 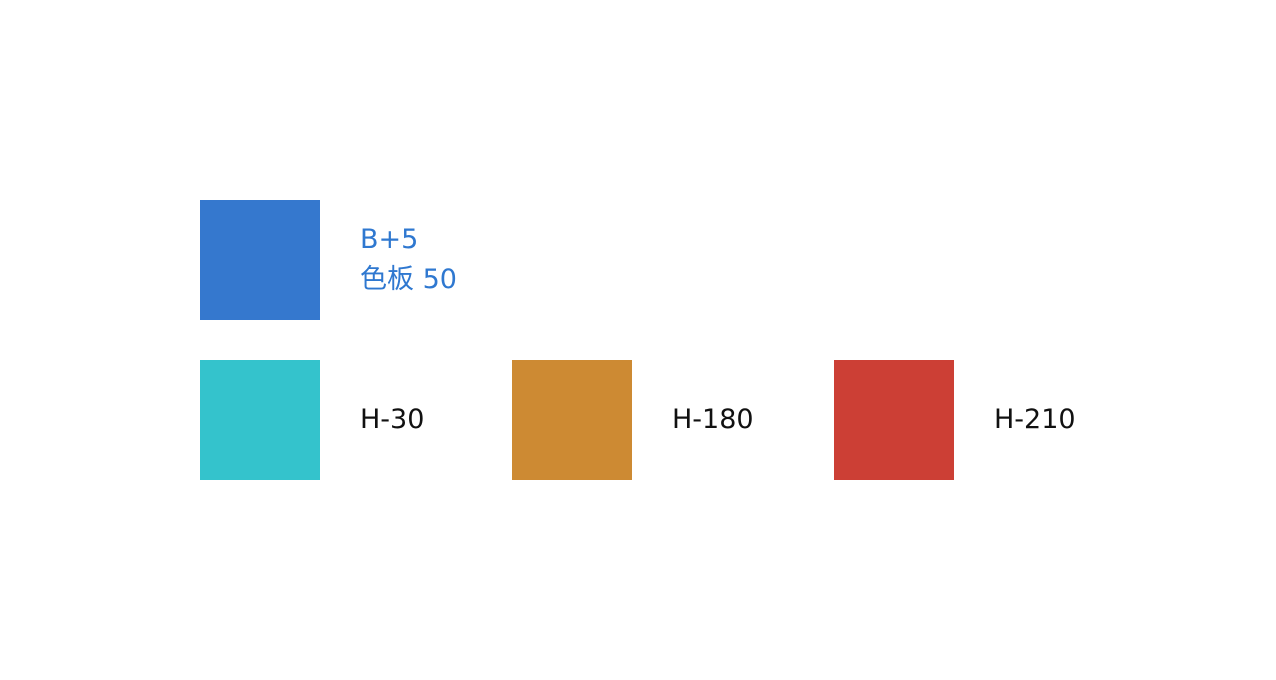 I want to click on variant-label-h30: H-30, so click(x=392, y=419).